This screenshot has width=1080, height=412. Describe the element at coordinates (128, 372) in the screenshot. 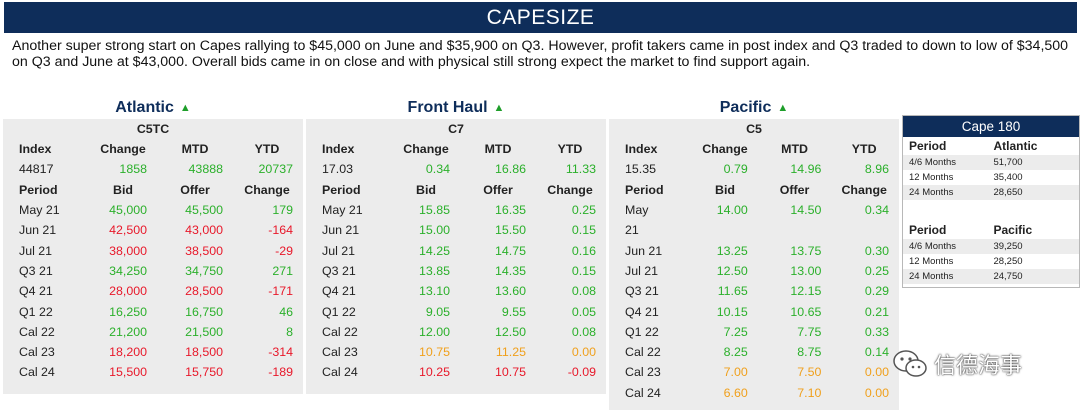

I see `value-cell: 15,500` at that location.